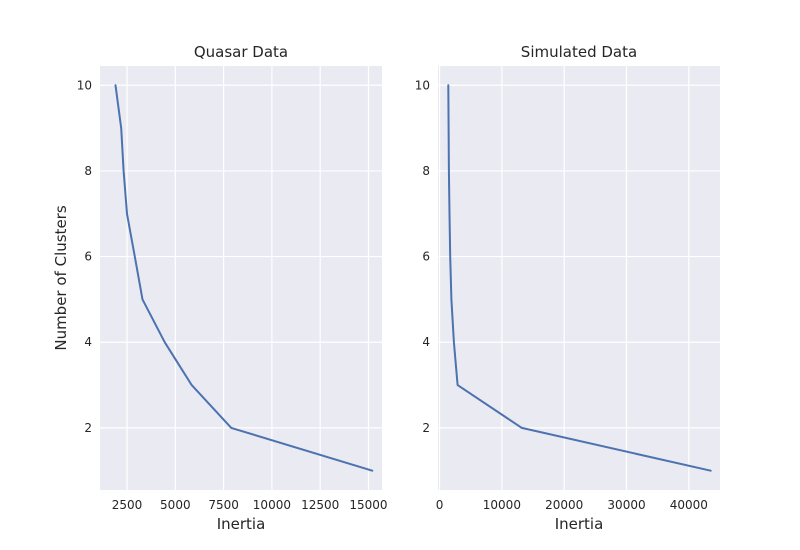 The width and height of the screenshot is (800, 550). I want to click on quasar-y-tick-label: 6, so click(88, 257).